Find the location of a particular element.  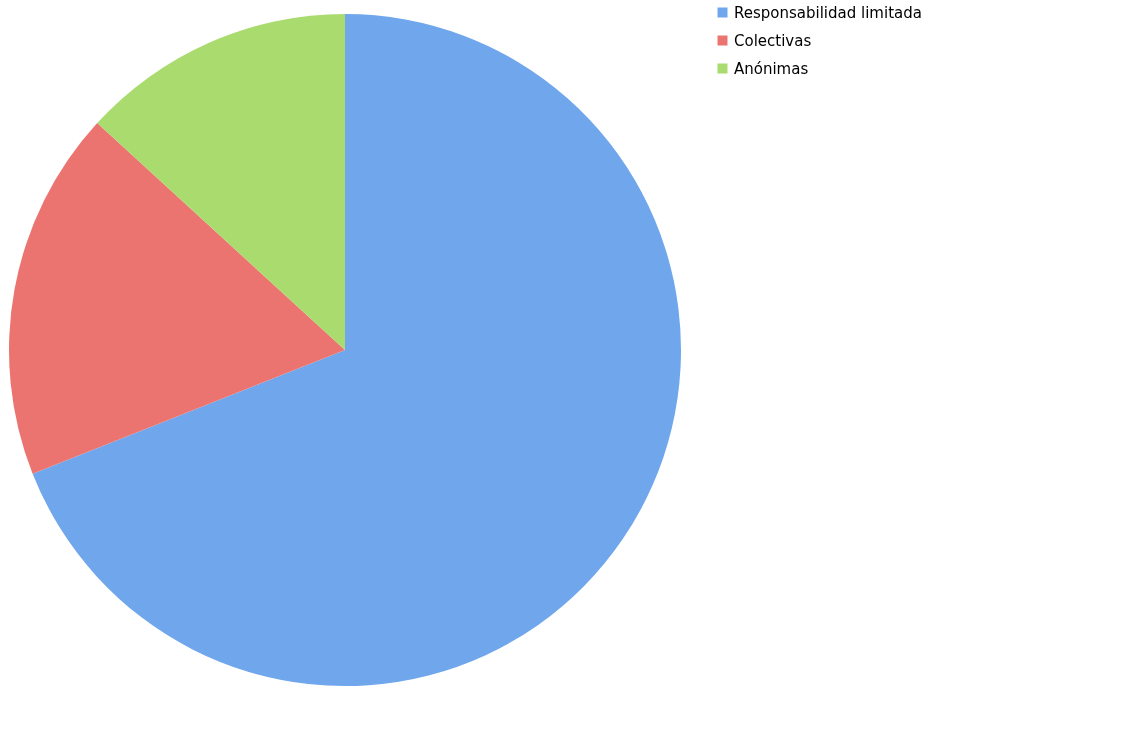

legend-label: Colectivas is located at coordinates (773, 40).